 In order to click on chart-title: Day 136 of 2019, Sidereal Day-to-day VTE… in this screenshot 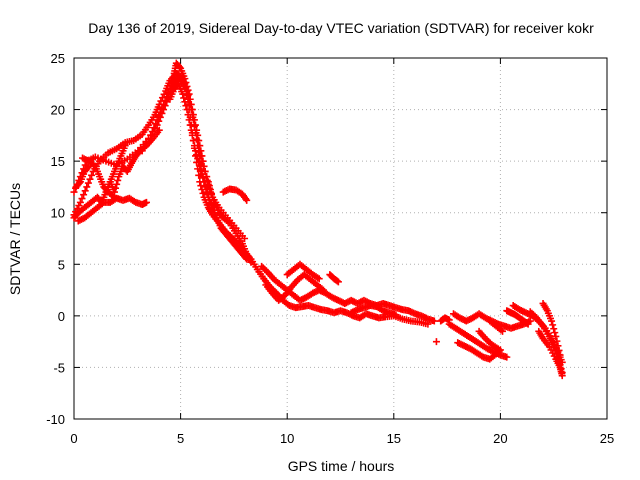, I will do `click(341, 28)`.